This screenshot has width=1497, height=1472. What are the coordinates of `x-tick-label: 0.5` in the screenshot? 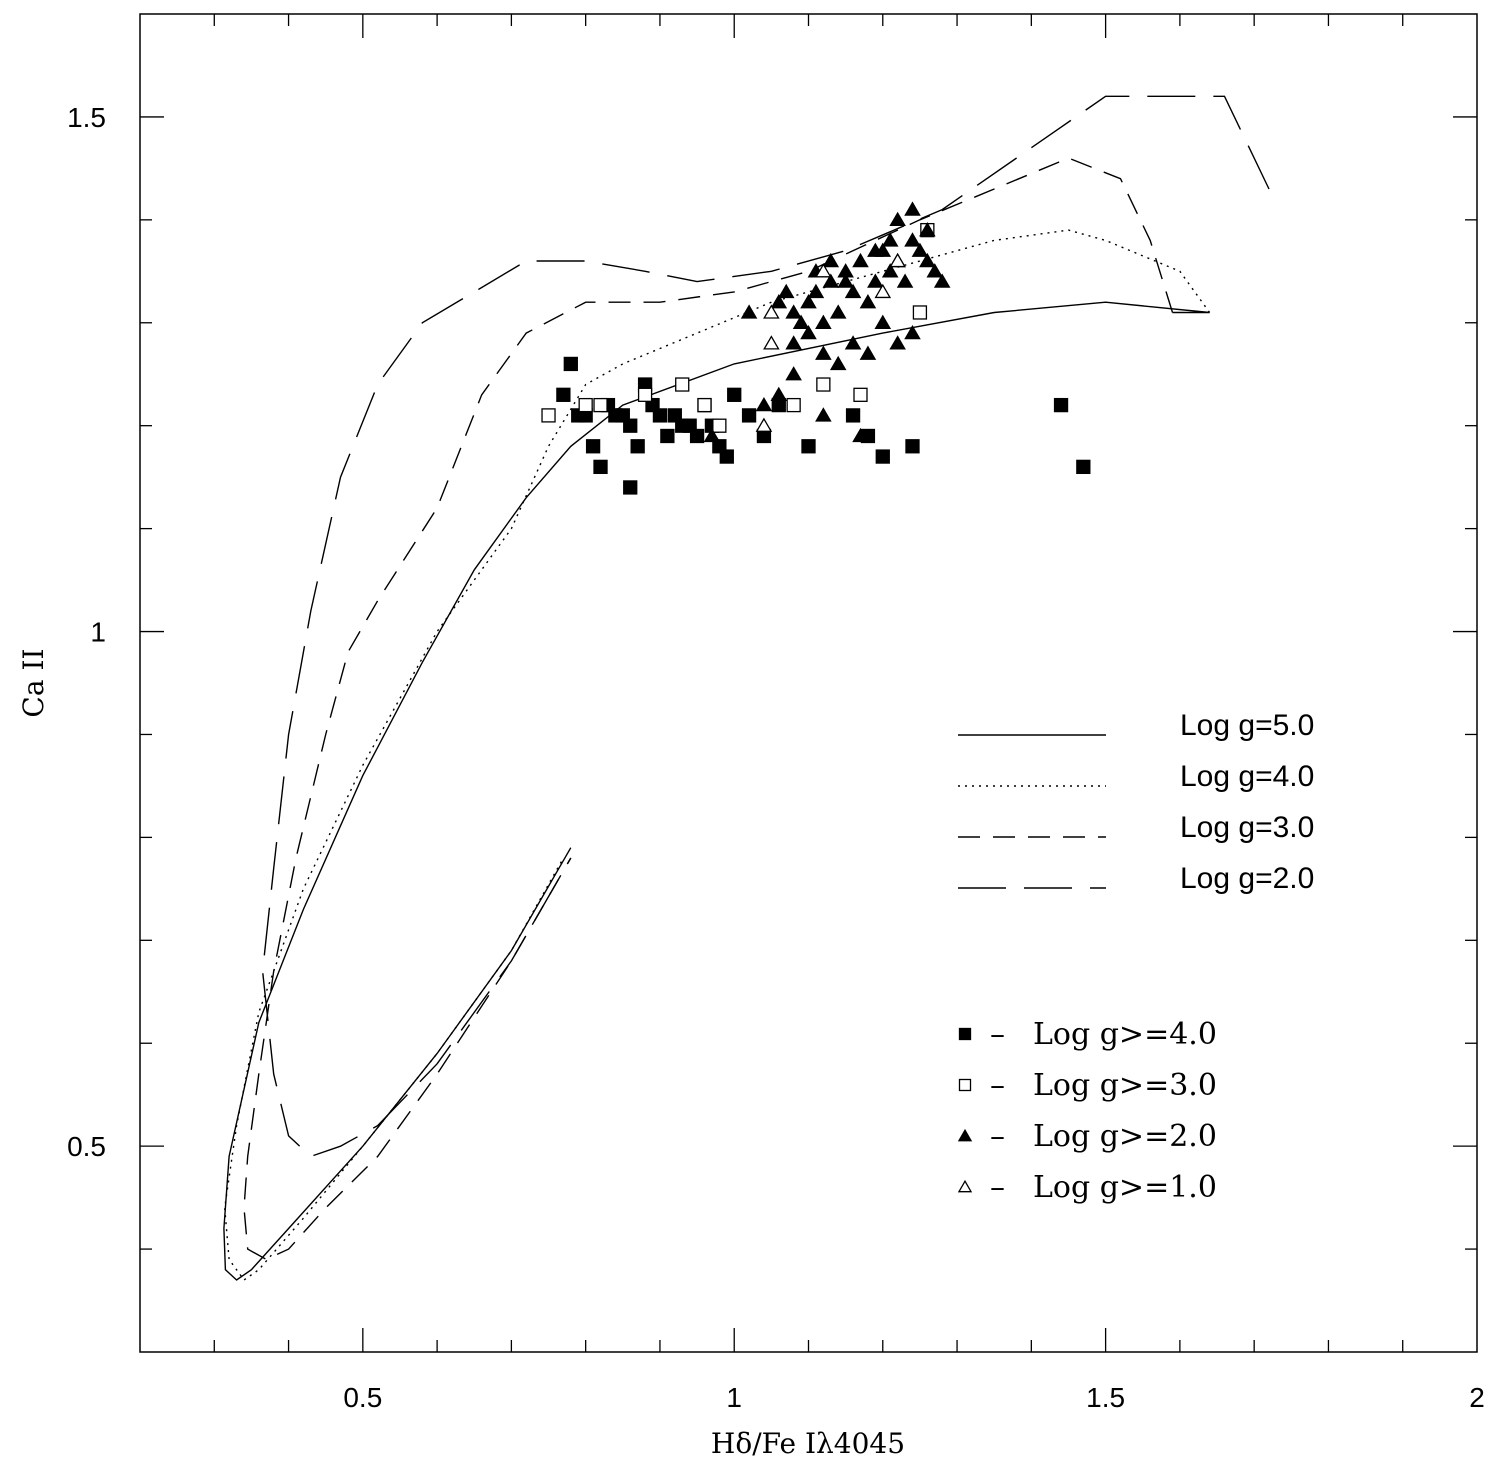 It's located at (362, 1397).